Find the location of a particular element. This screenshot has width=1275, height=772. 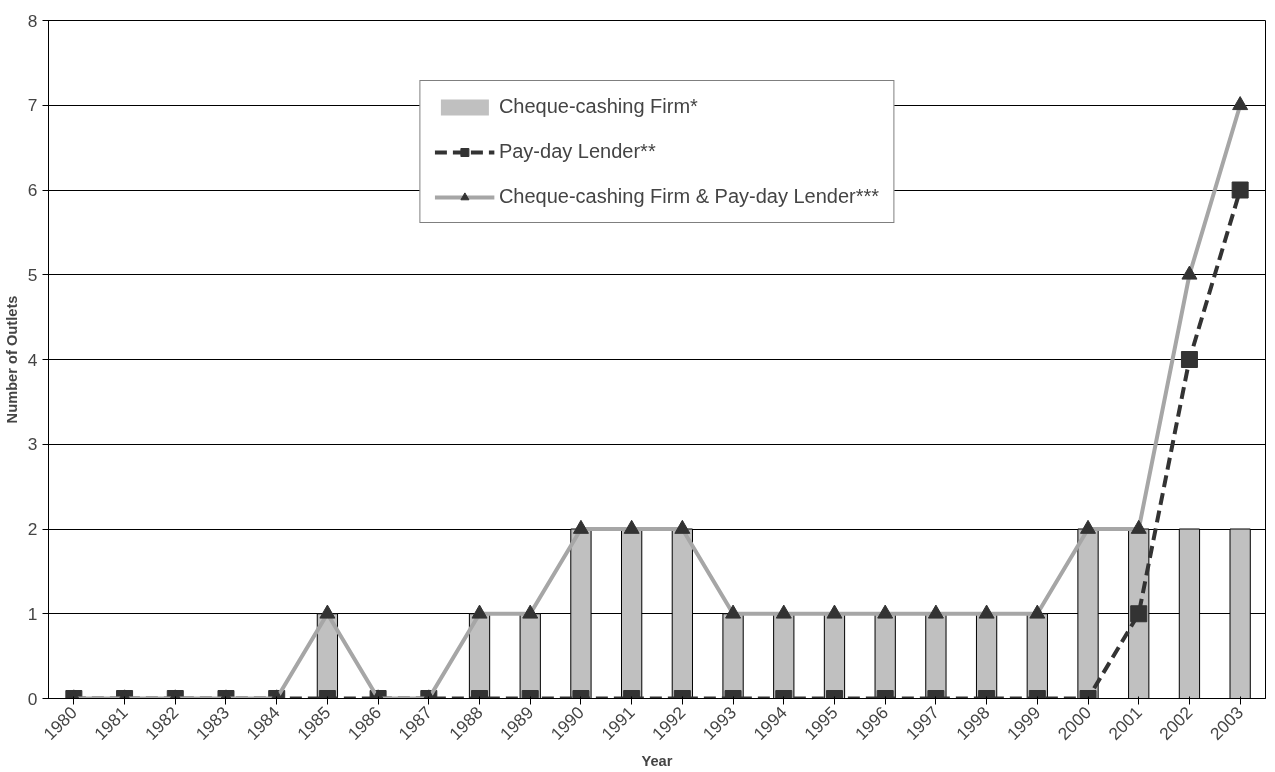

x-axis-title: Year is located at coordinates (657, 761).